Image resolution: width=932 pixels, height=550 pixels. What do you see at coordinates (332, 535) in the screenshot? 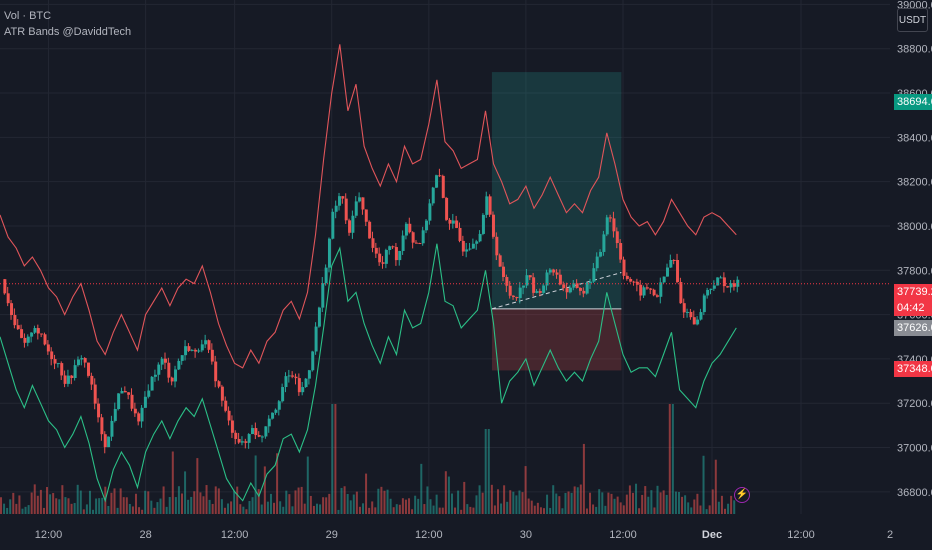
I see `x-tick-label: 29` at bounding box center [332, 535].